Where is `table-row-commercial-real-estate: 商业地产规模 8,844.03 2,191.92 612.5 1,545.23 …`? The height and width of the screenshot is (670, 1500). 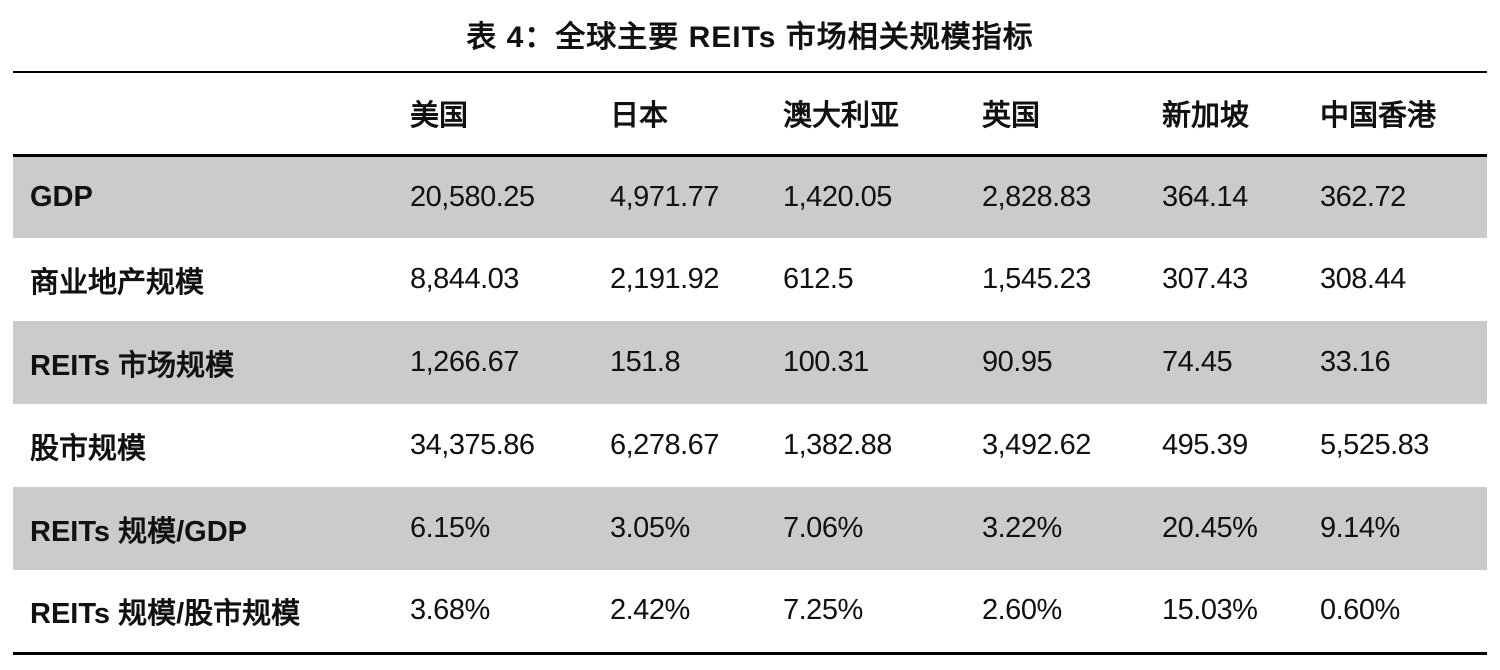 table-row-commercial-real-estate: 商业地产规模 8,844.03 2,191.92 612.5 1,545.23 … is located at coordinates (750, 279).